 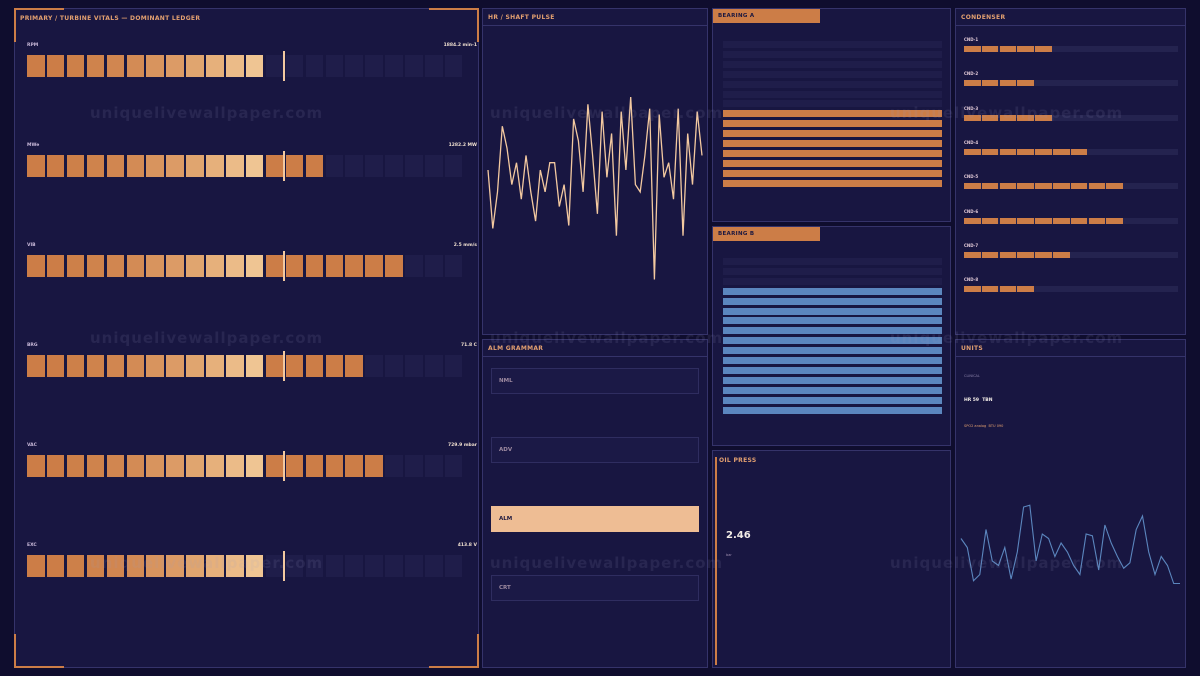 What do you see at coordinates (454, 651) in the screenshot?
I see `corner-bracket-br-icon` at bounding box center [454, 651].